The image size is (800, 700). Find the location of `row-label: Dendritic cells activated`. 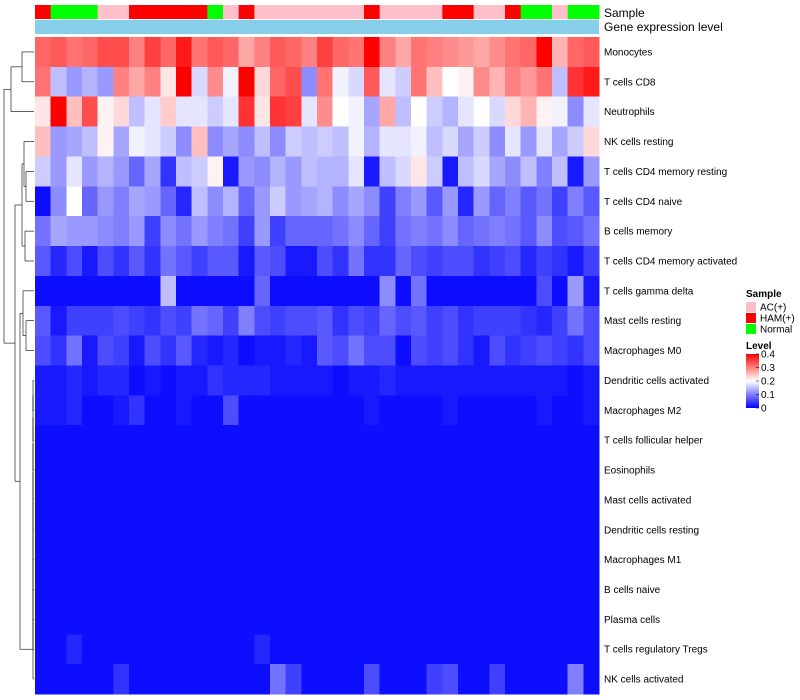

row-label: Dendritic cells activated is located at coordinates (656, 381).